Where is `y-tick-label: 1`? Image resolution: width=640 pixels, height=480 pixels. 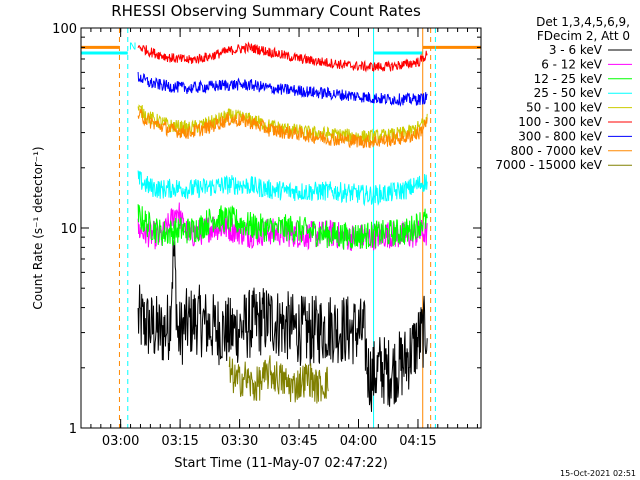
y-tick-label: 1 is located at coordinates (73, 429).